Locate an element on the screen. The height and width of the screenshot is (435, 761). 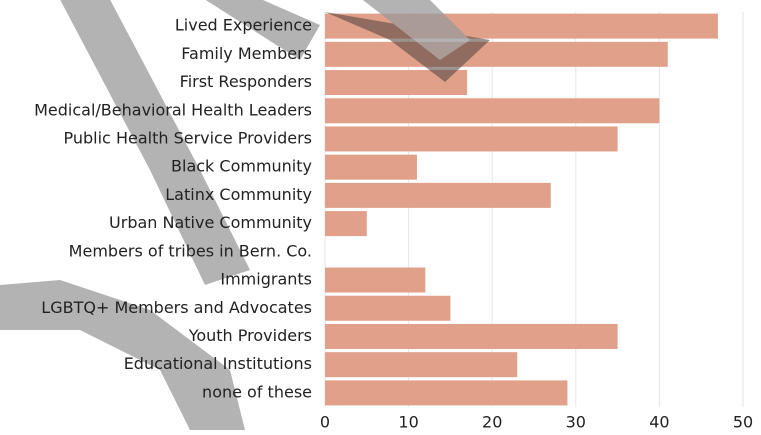
x-tick-label: 0 is located at coordinates (325, 422).